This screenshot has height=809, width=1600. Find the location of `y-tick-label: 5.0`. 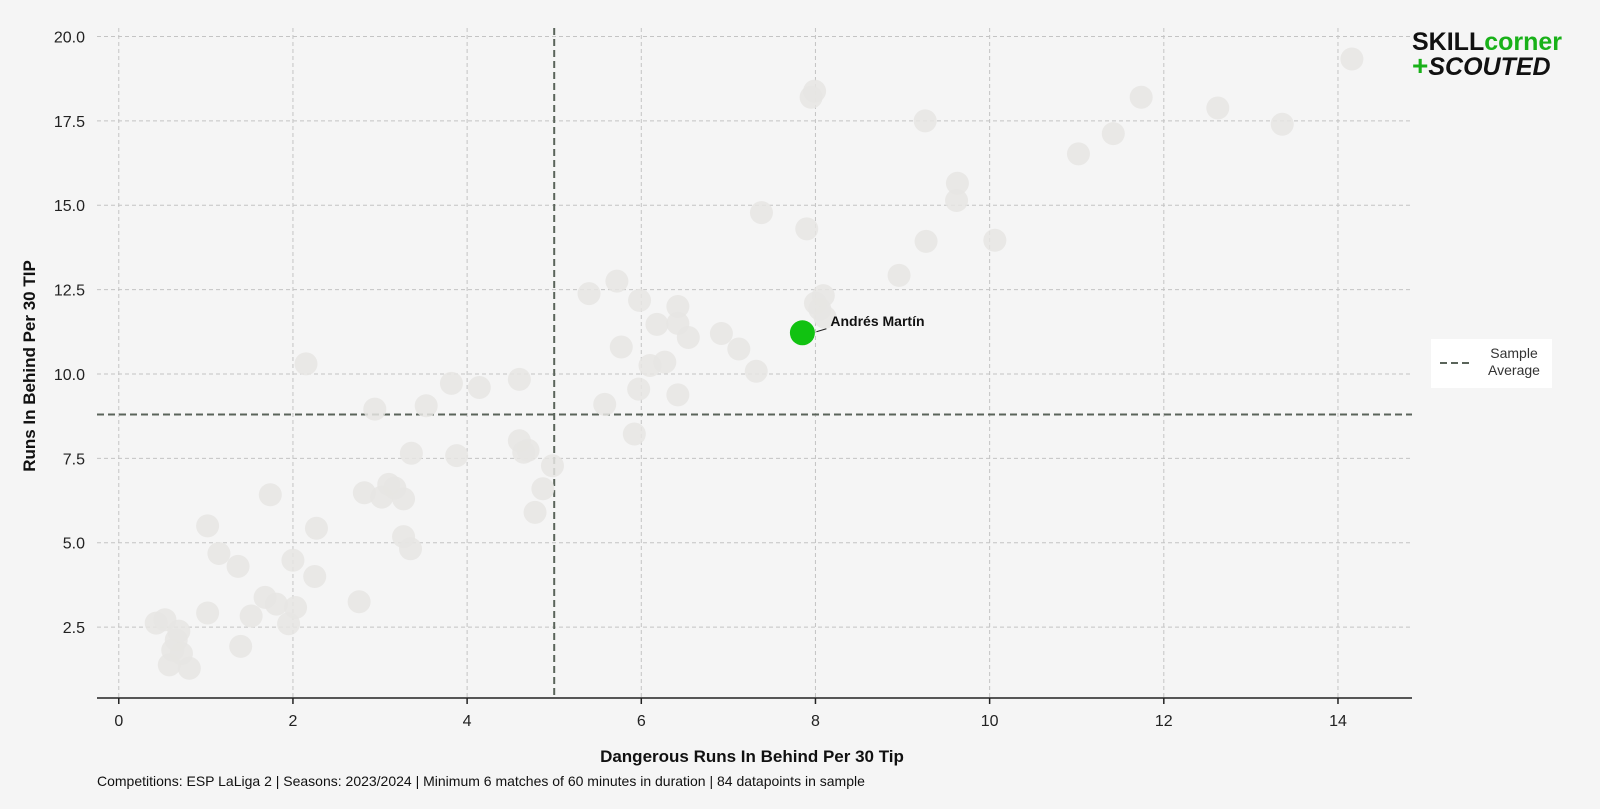

y-tick-label: 5.0 is located at coordinates (74, 544).